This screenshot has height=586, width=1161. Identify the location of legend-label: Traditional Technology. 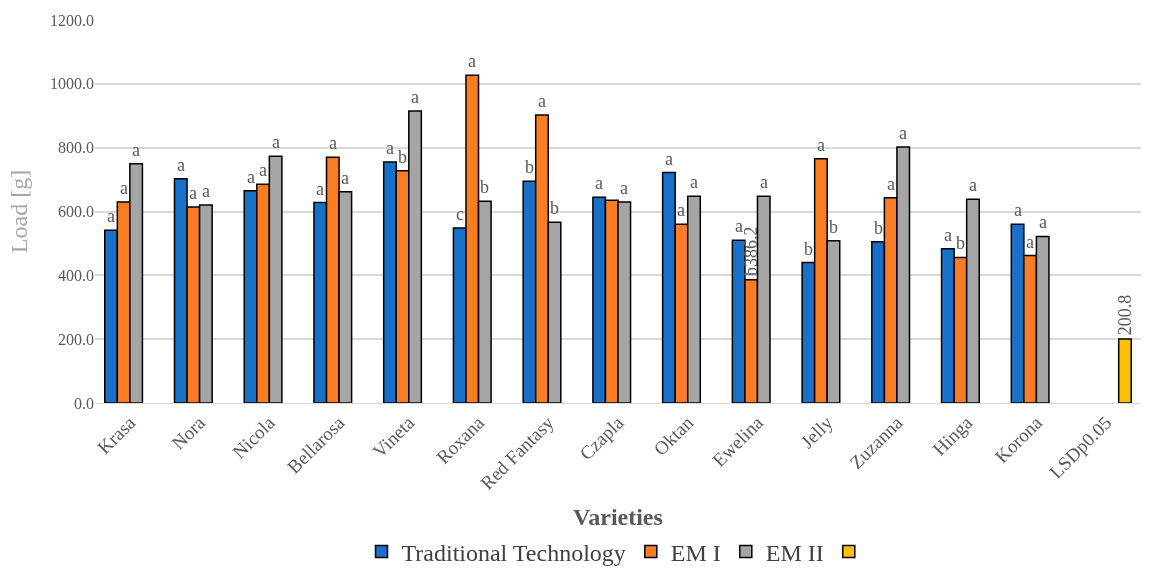
(513, 552).